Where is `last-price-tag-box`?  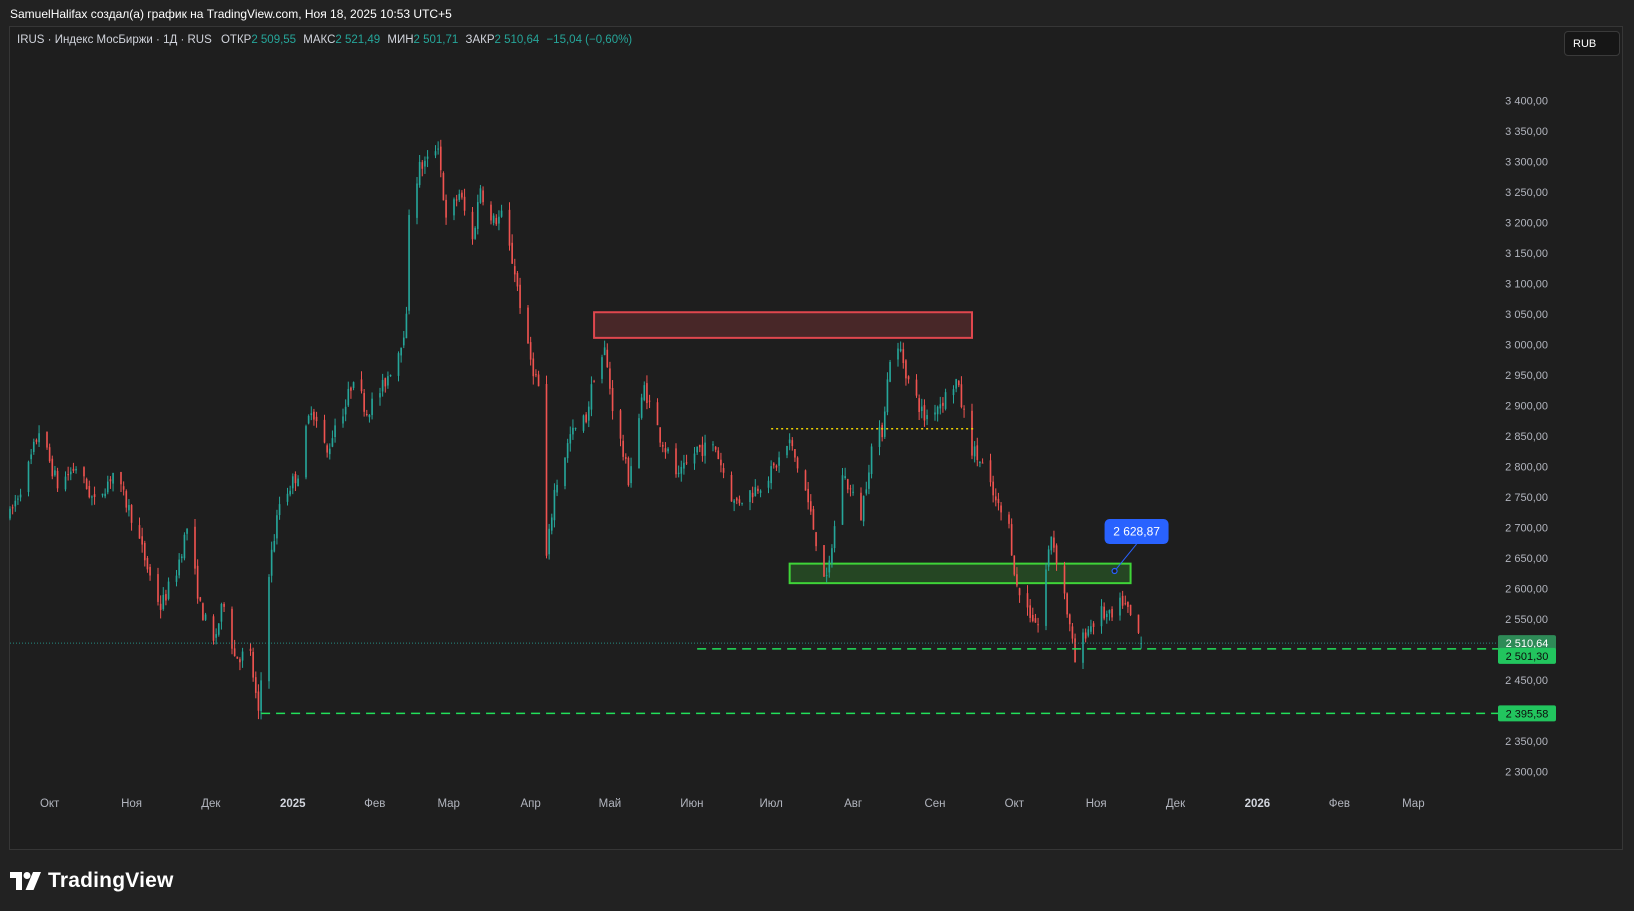 last-price-tag-box is located at coordinates (1527, 643).